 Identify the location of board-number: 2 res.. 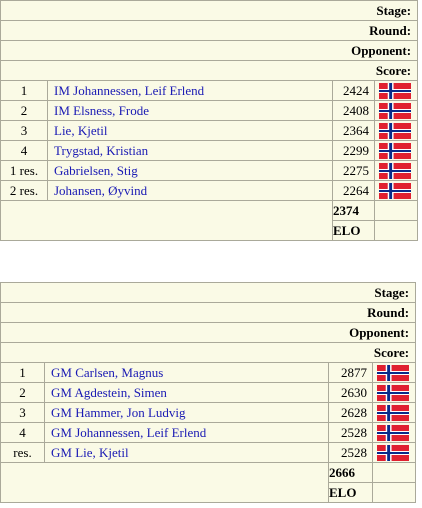
(24, 190).